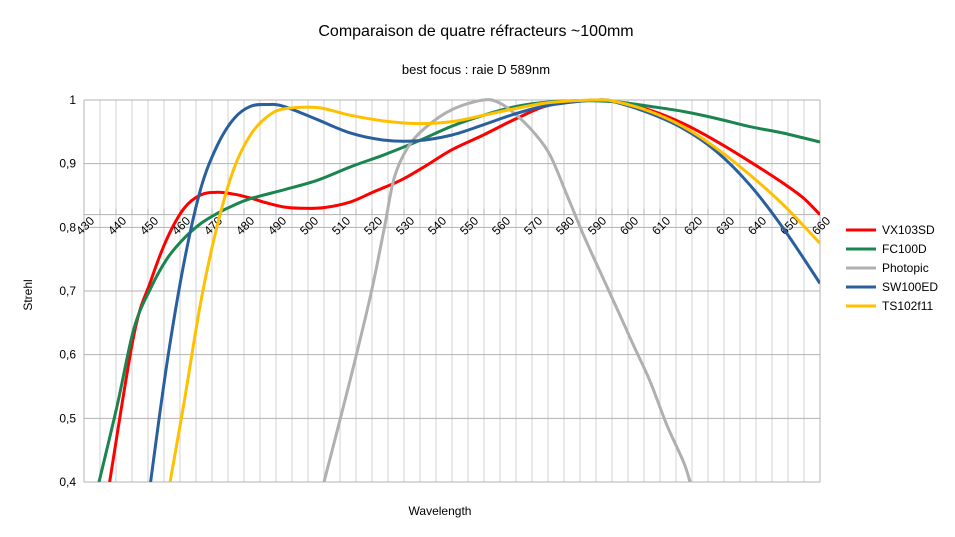 This screenshot has width=955, height=537. I want to click on legend-label: VX103SD, so click(908, 230).